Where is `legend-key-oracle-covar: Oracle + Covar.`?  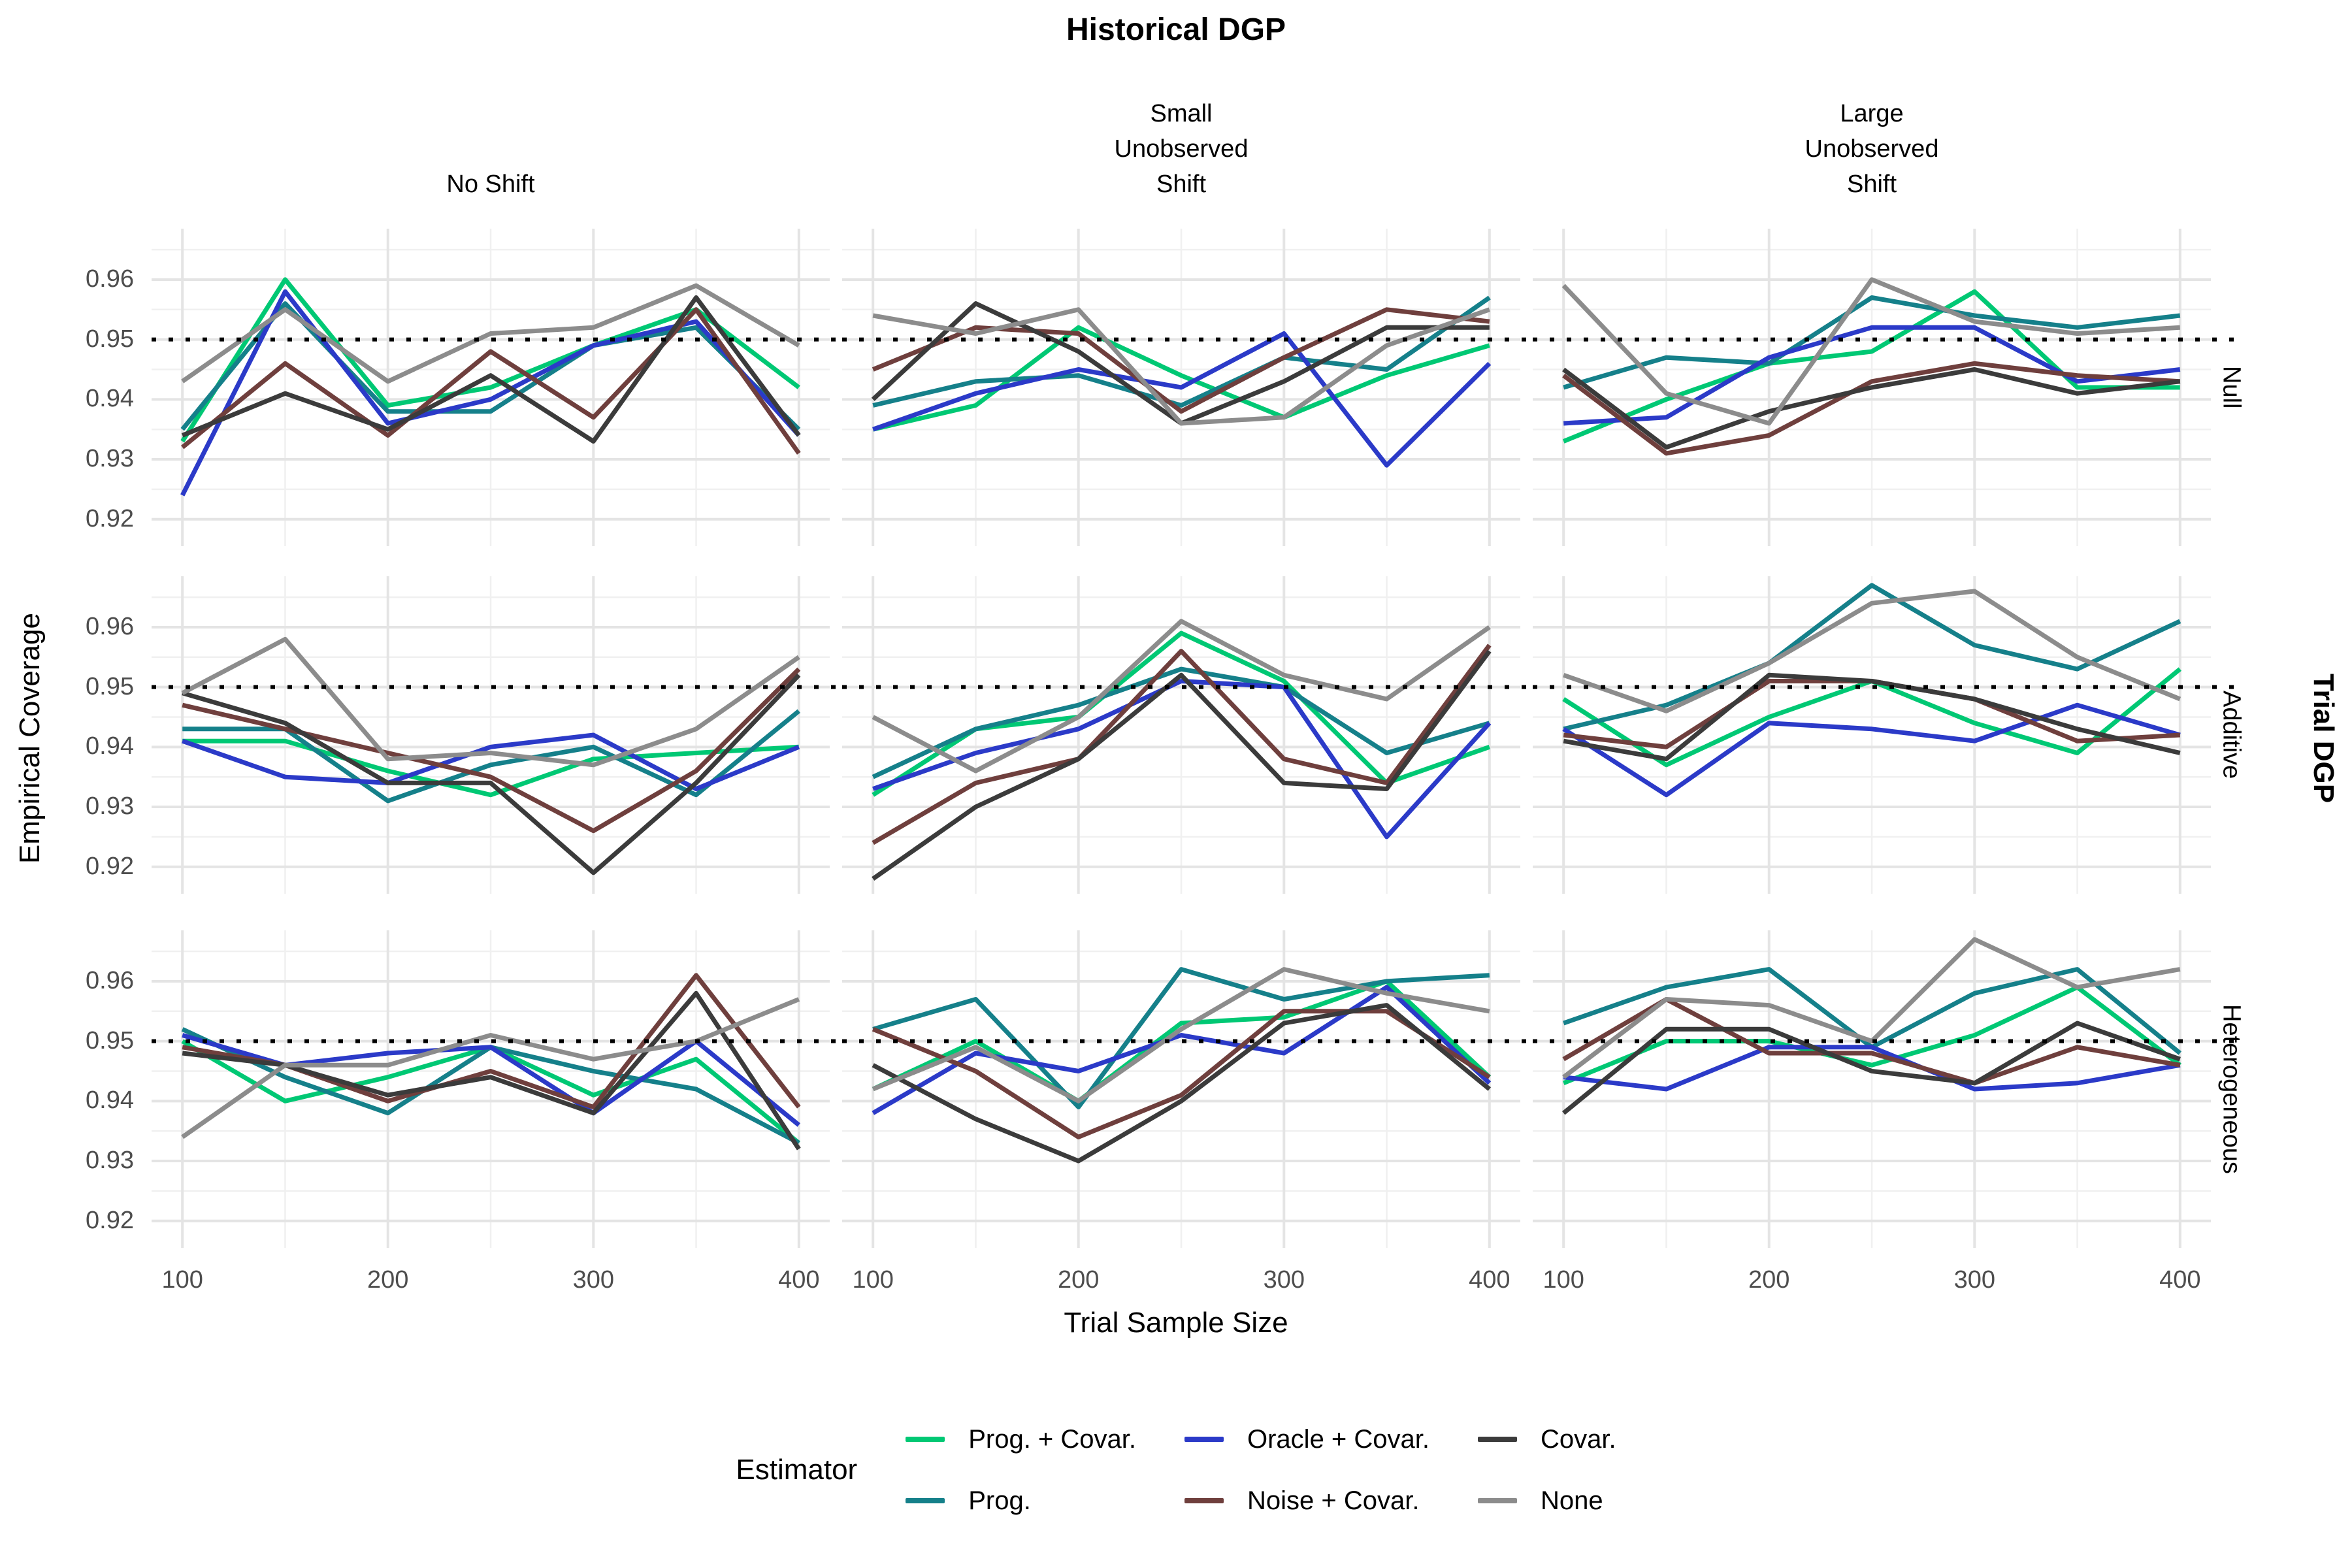 legend-key-oracle-covar: Oracle + Covar. is located at coordinates (1306, 1439).